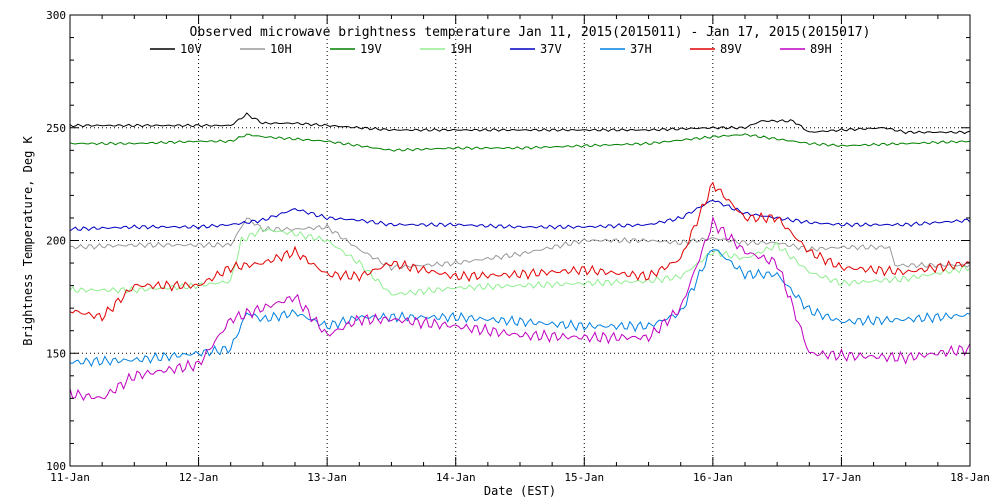 The image size is (1000, 504). Describe the element at coordinates (551, 49) in the screenshot. I see `legend-label-37V: 37V` at that location.